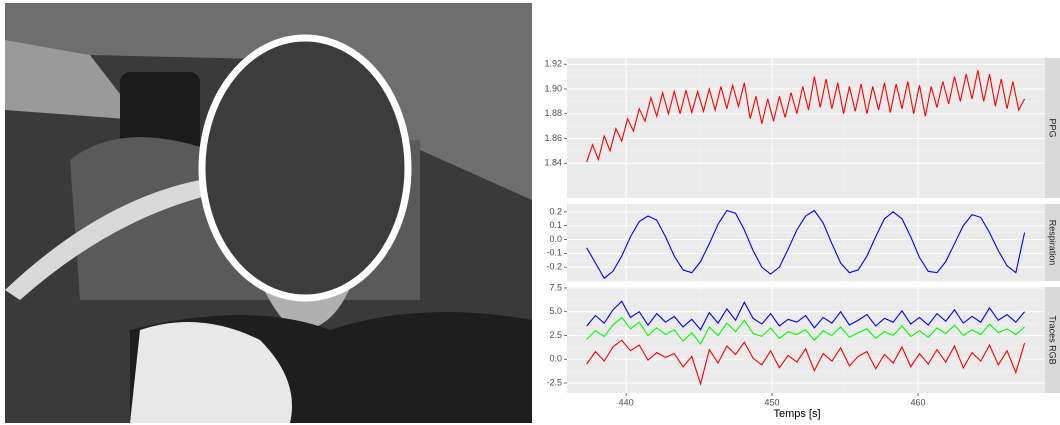  What do you see at coordinates (555, 335) in the screenshot?
I see `y-tick-label: 2.5` at bounding box center [555, 335].